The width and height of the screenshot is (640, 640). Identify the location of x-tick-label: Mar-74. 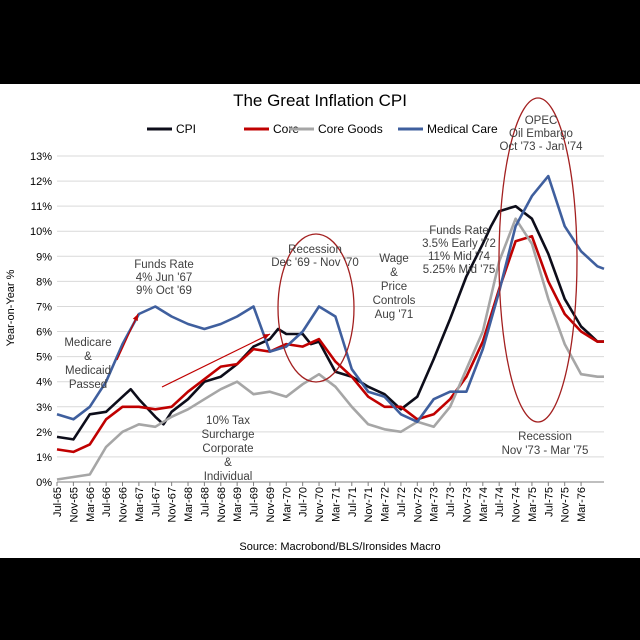
(484, 504).